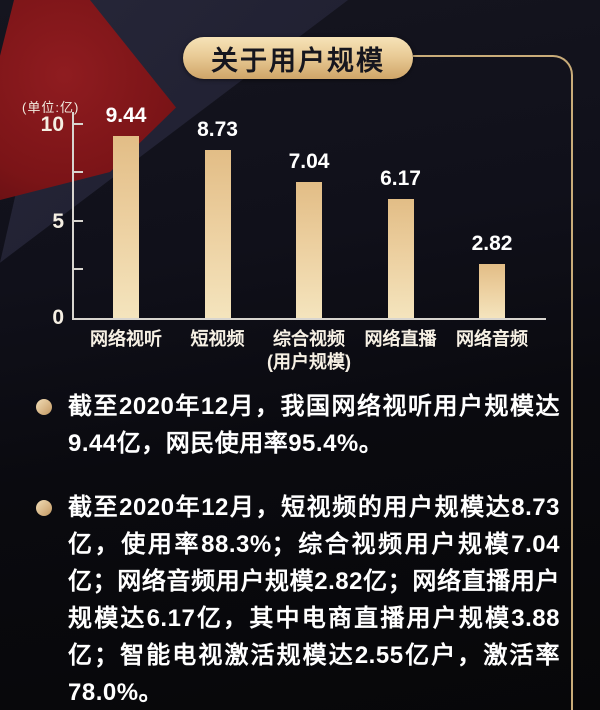 The width and height of the screenshot is (600, 710). What do you see at coordinates (217, 339) in the screenshot?
I see `x-axis-category-label: 短视频` at bounding box center [217, 339].